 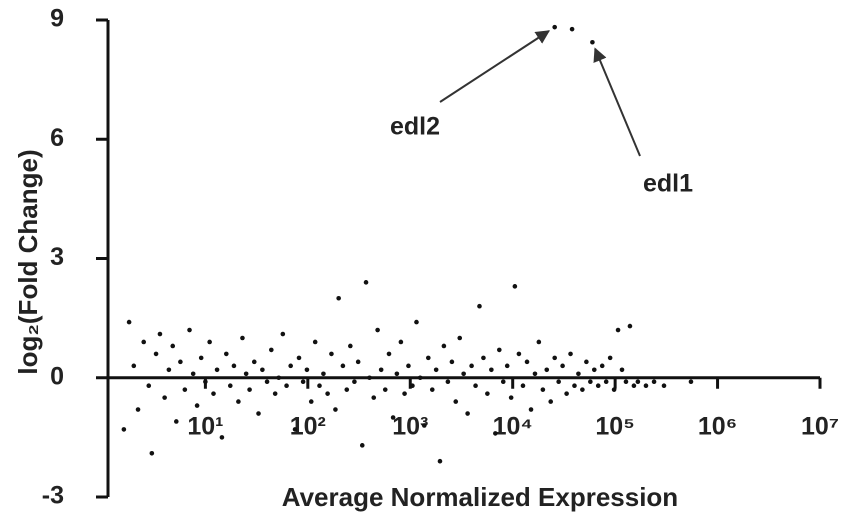 What do you see at coordinates (57, 138) in the screenshot?
I see `y-tick-label: 6` at bounding box center [57, 138].